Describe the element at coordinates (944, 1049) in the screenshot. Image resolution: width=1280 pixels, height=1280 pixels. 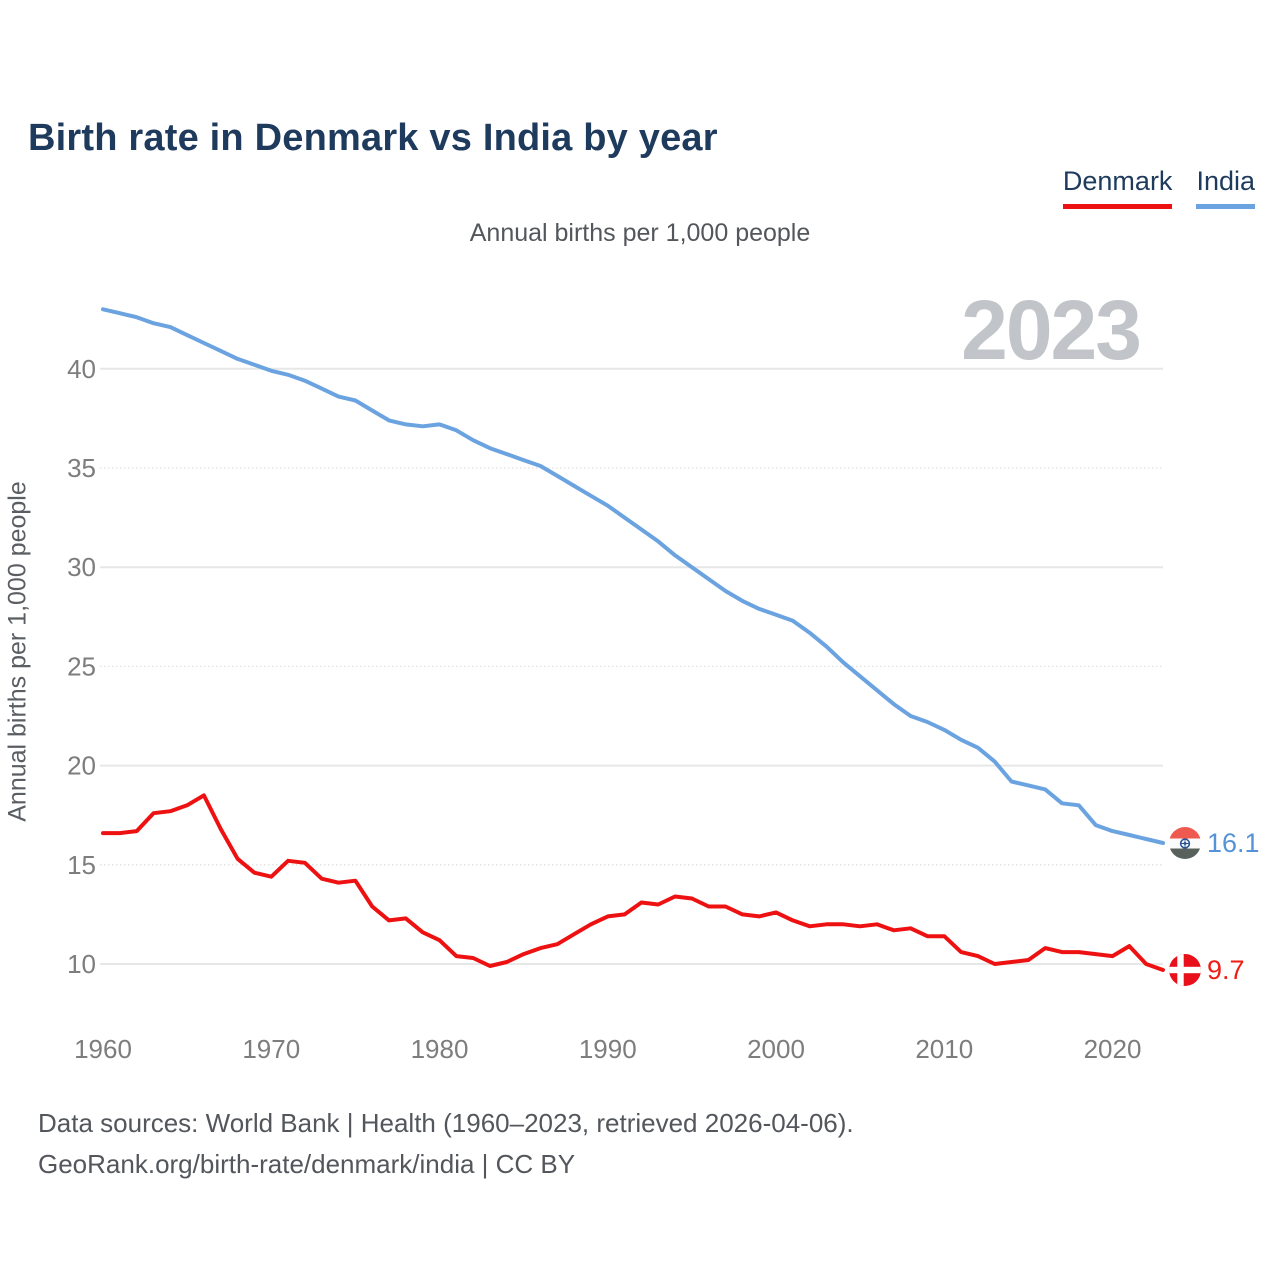
I see `x-tick-2010: 2010` at that location.